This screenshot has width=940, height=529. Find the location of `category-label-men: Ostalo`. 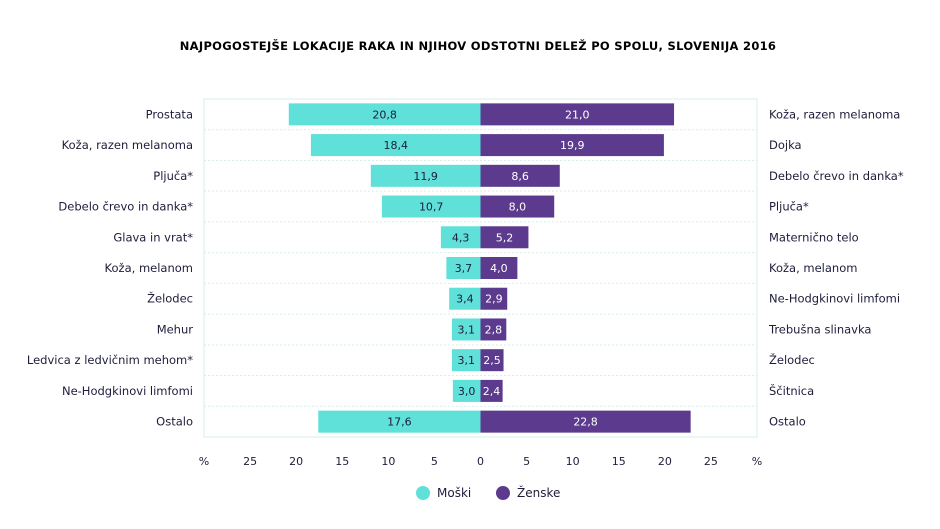

category-label-men: Ostalo is located at coordinates (174, 422).